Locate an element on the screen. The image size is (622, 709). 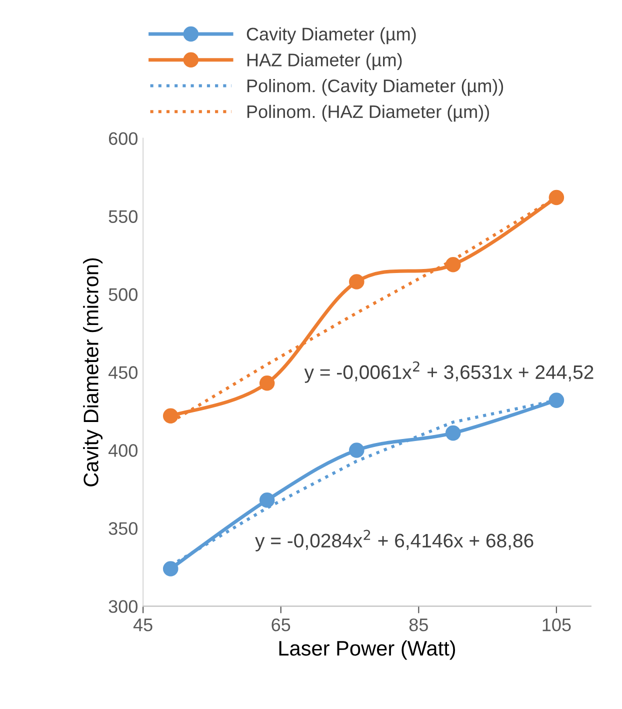
y-axis-title: Cavity Diameter (micron) is located at coordinates (93, 372).